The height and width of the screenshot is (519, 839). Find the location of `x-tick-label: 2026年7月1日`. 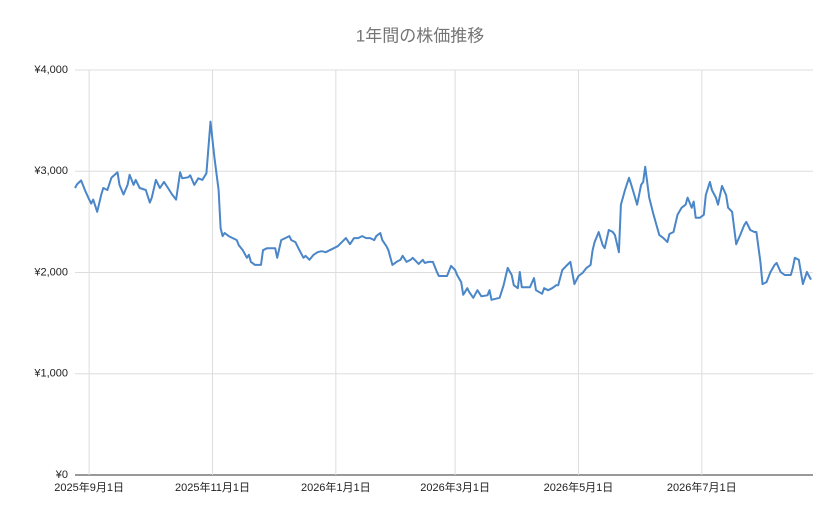

x-tick-label: 2026年7月1日 is located at coordinates (702, 487).